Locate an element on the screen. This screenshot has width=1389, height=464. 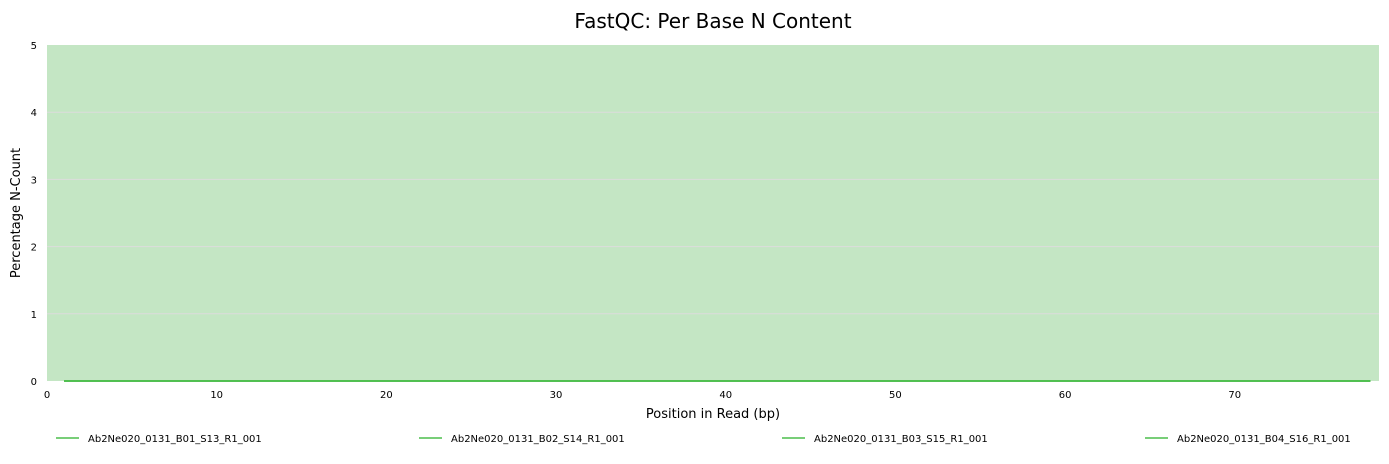
y-tick-label: 5 is located at coordinates (34, 46).